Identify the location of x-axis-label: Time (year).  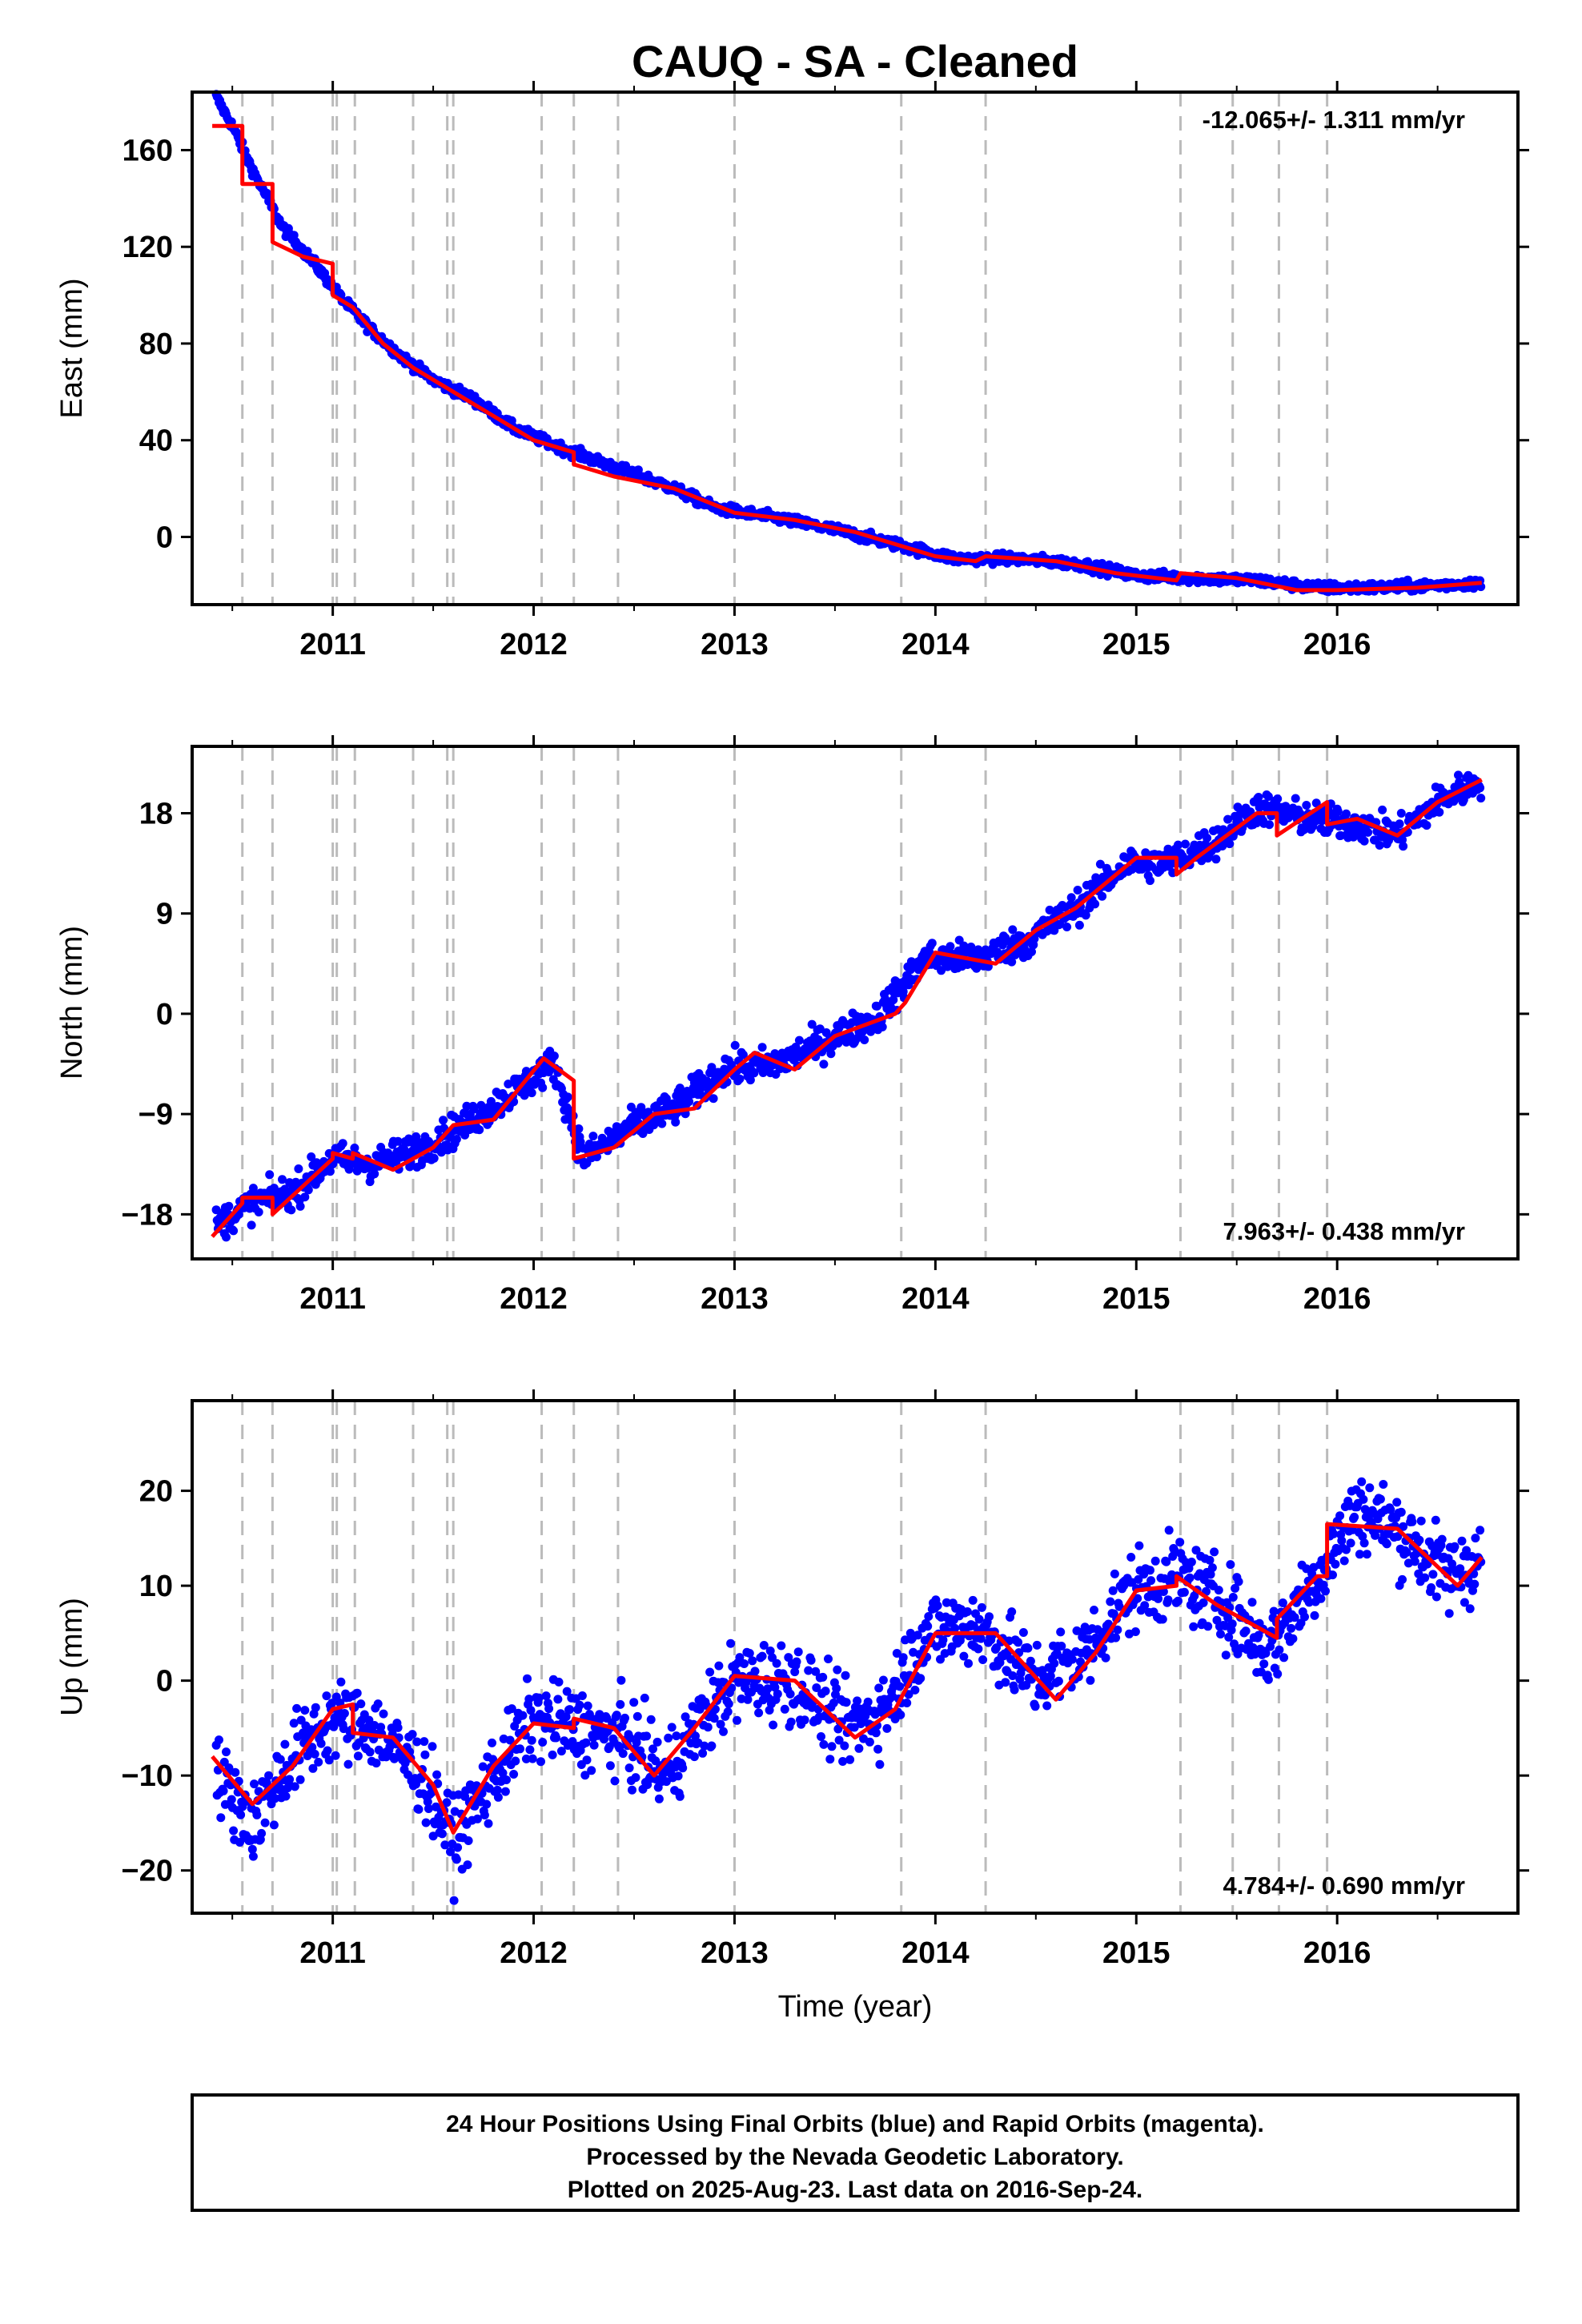
(855, 2007).